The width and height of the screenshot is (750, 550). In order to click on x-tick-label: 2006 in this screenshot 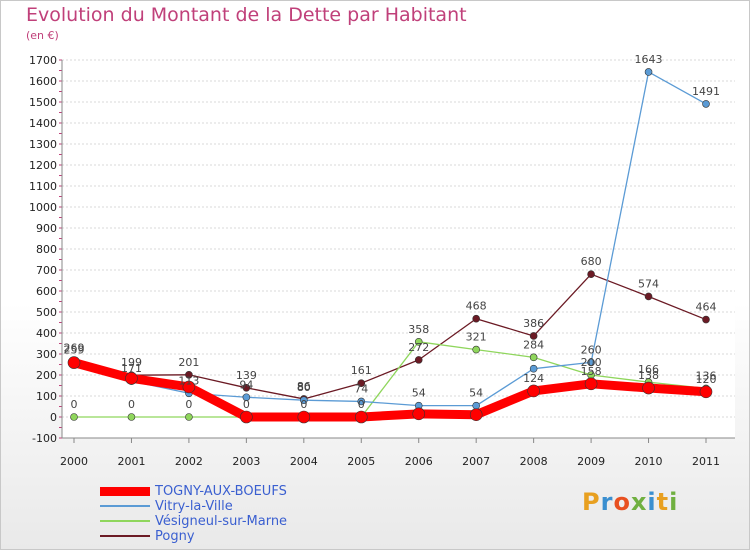, I will do `click(419, 461)`.